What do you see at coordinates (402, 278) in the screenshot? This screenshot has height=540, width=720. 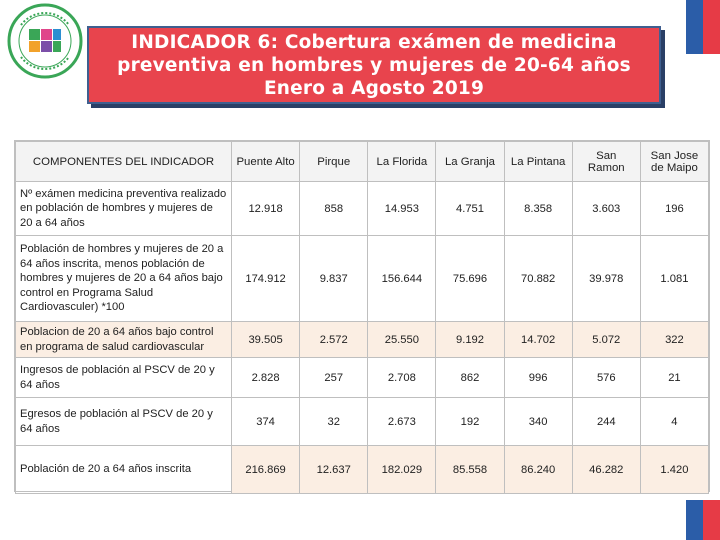 I see `table-cell: 156.644` at bounding box center [402, 278].